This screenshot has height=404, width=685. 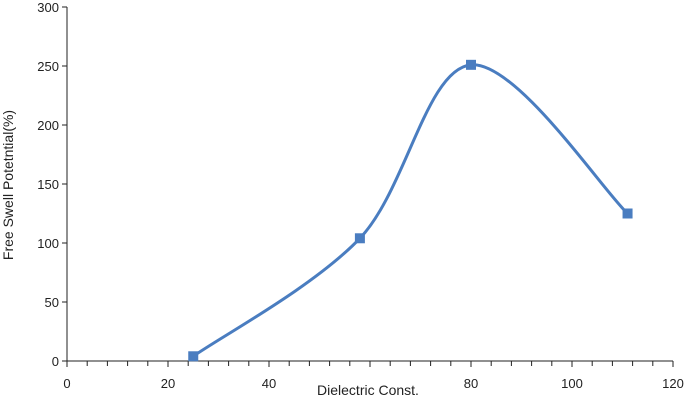 I want to click on y-tick-label: 0, so click(x=55, y=361).